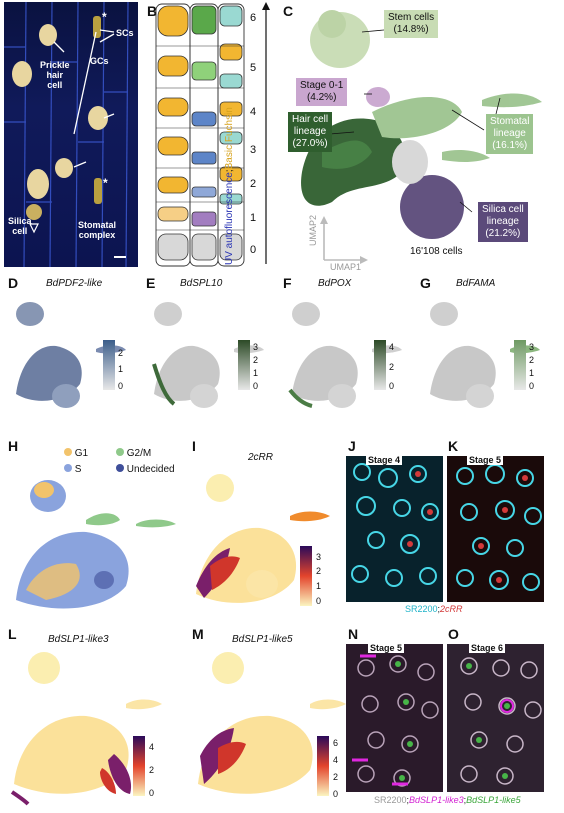 This screenshot has width=564, height=813. Describe the element at coordinates (244, 365) in the screenshot. I see `colorbar-e` at that location.